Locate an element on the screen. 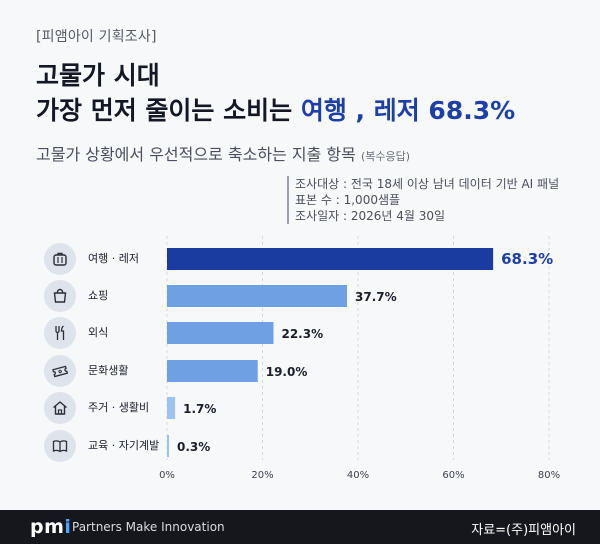 The image size is (600, 544). x-tick-label: 20% is located at coordinates (262, 475).